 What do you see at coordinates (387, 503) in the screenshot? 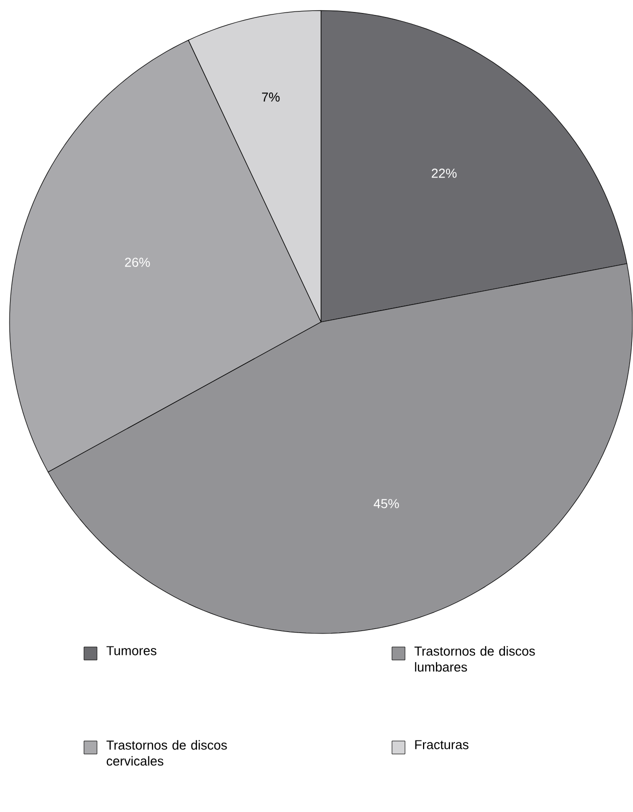
I see `data-label: 45%` at bounding box center [387, 503].